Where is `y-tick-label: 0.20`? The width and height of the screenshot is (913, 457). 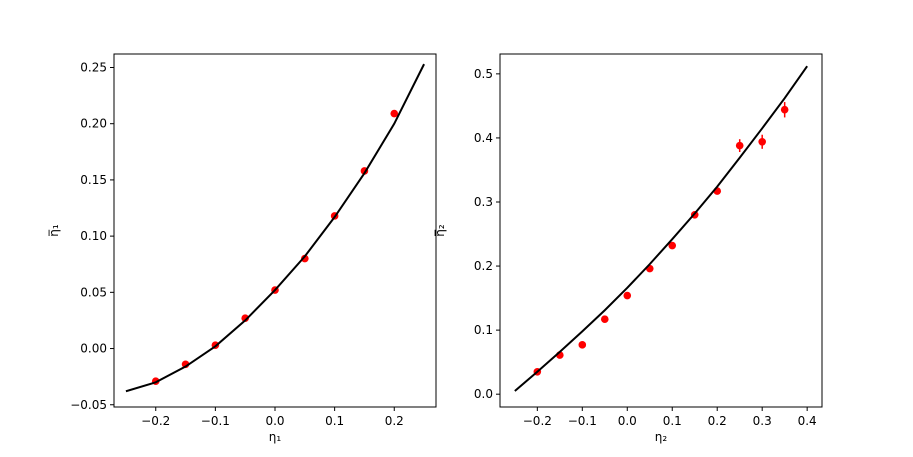
y-tick-label: 0.20 is located at coordinates (93, 124).